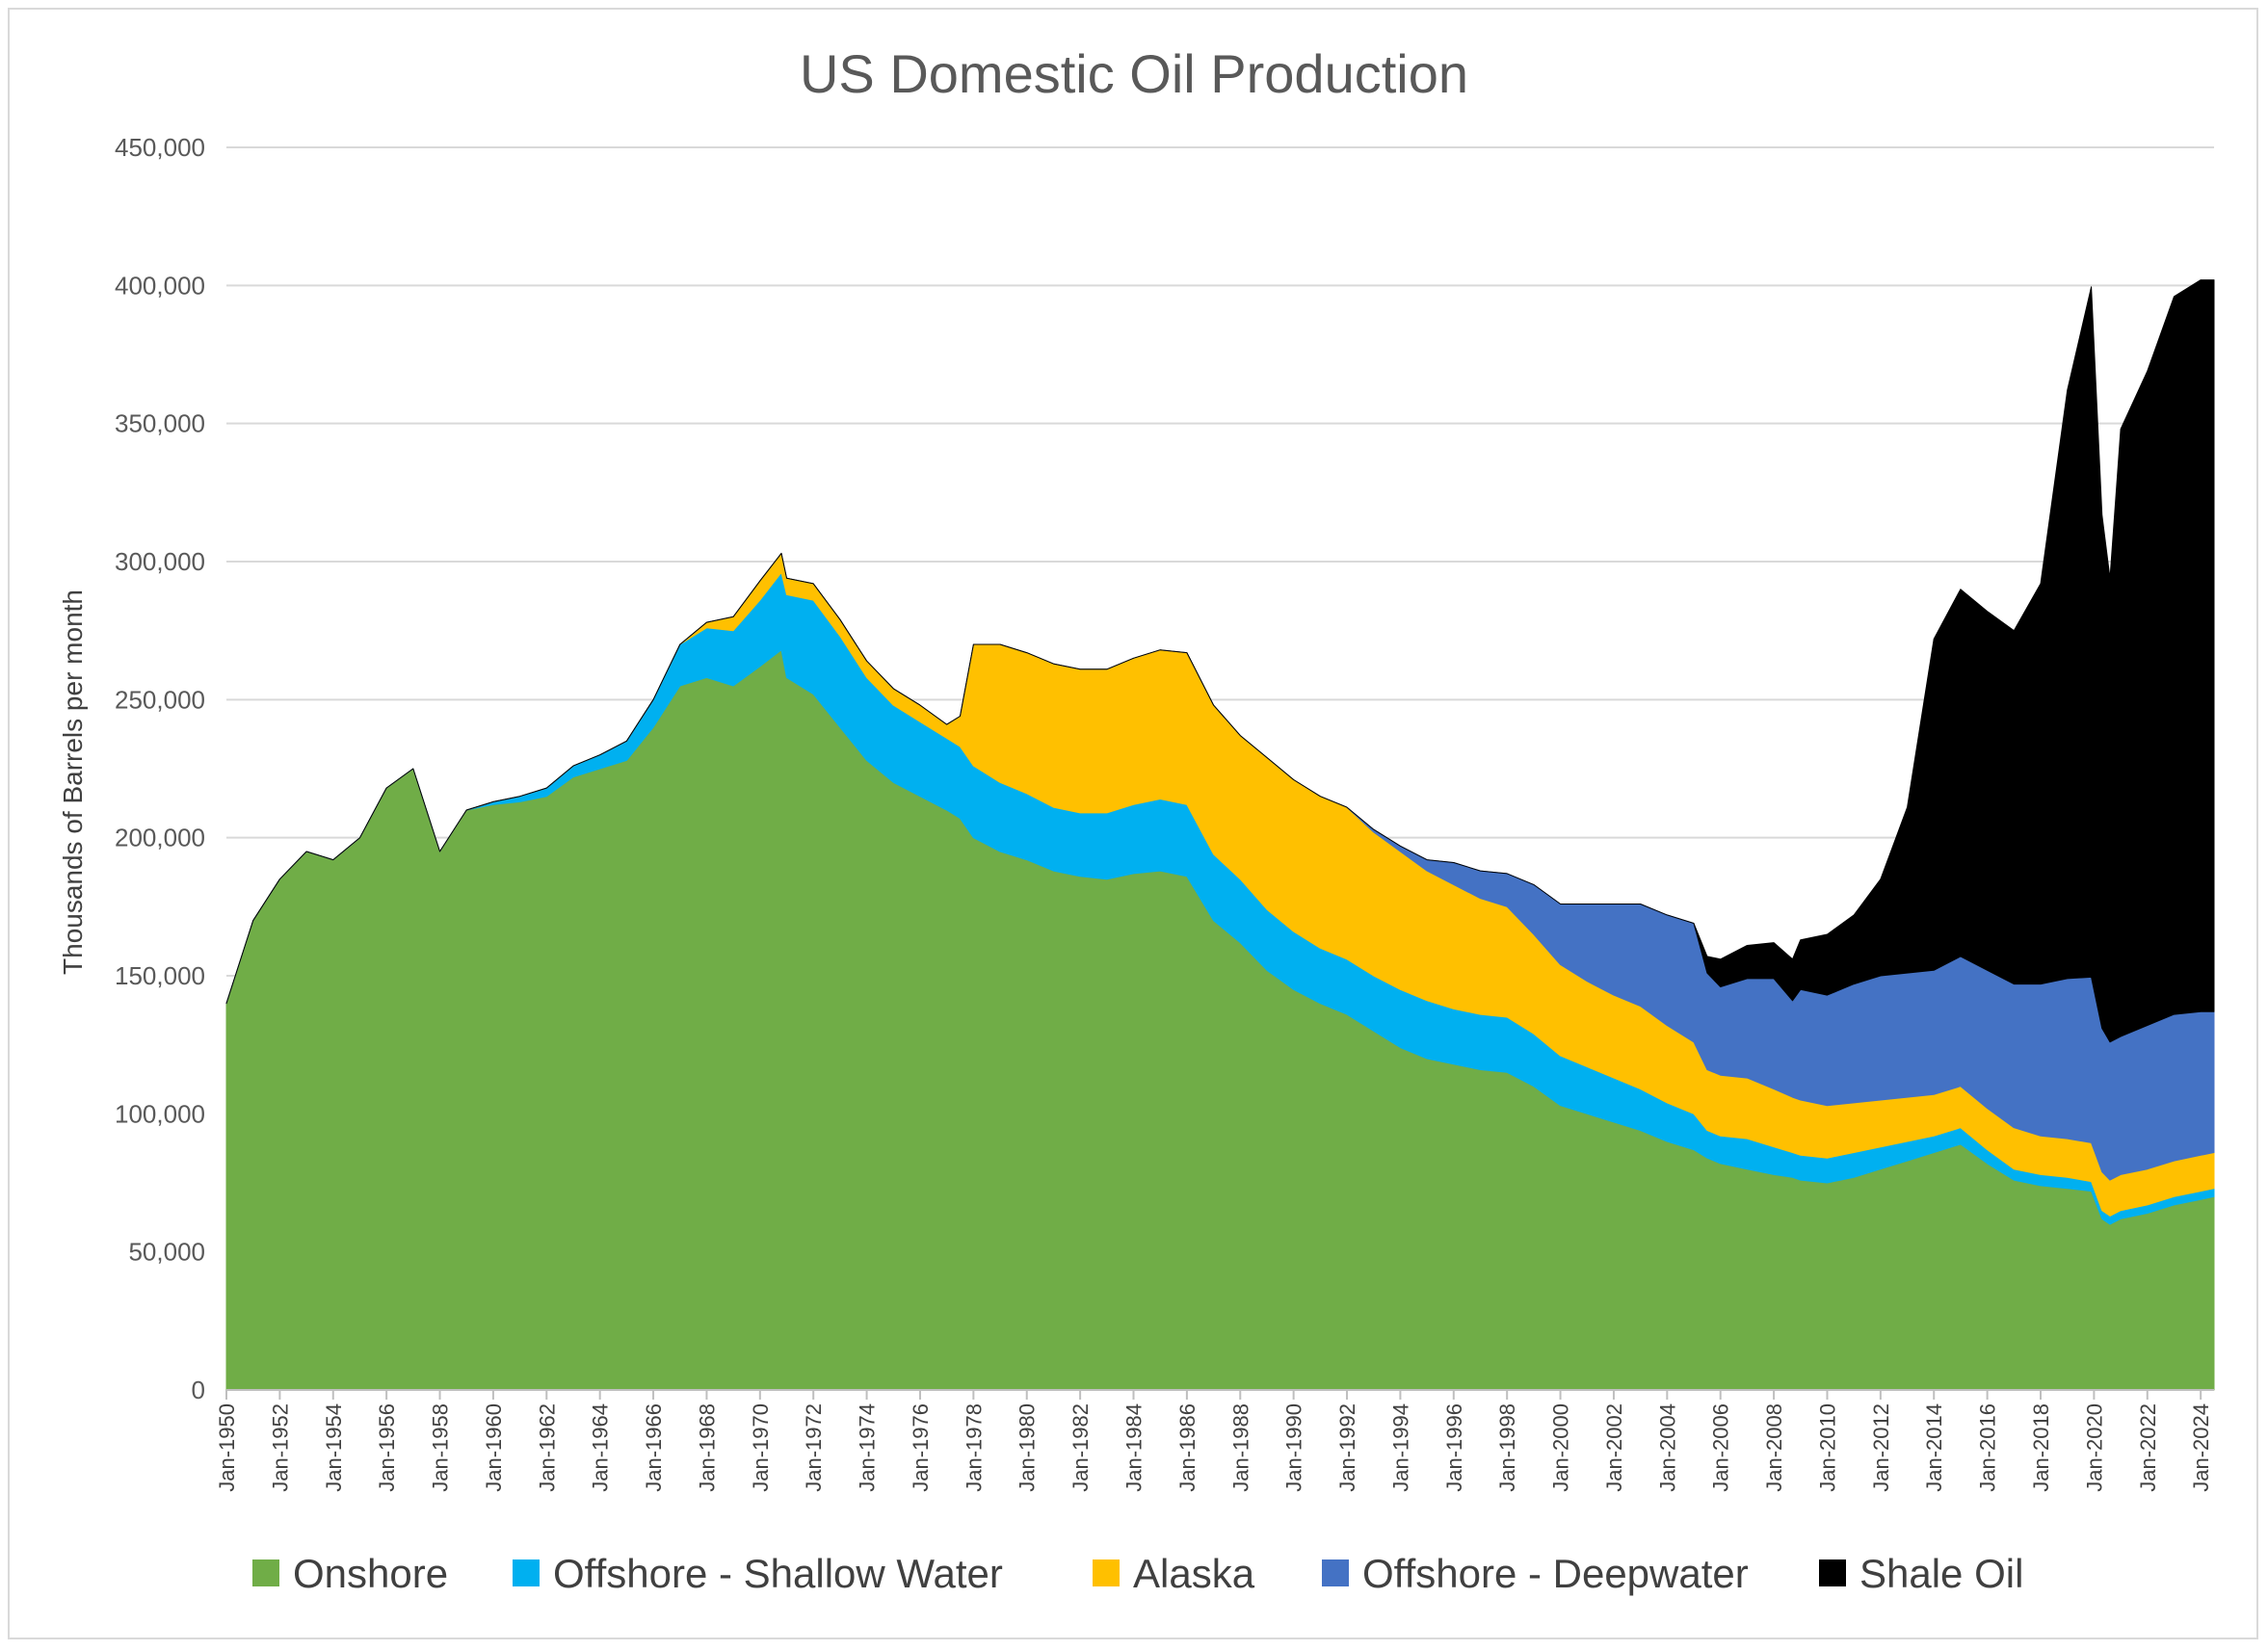  What do you see at coordinates (1134, 1447) in the screenshot?
I see `x-tick-label: Jan-1984` at bounding box center [1134, 1447].